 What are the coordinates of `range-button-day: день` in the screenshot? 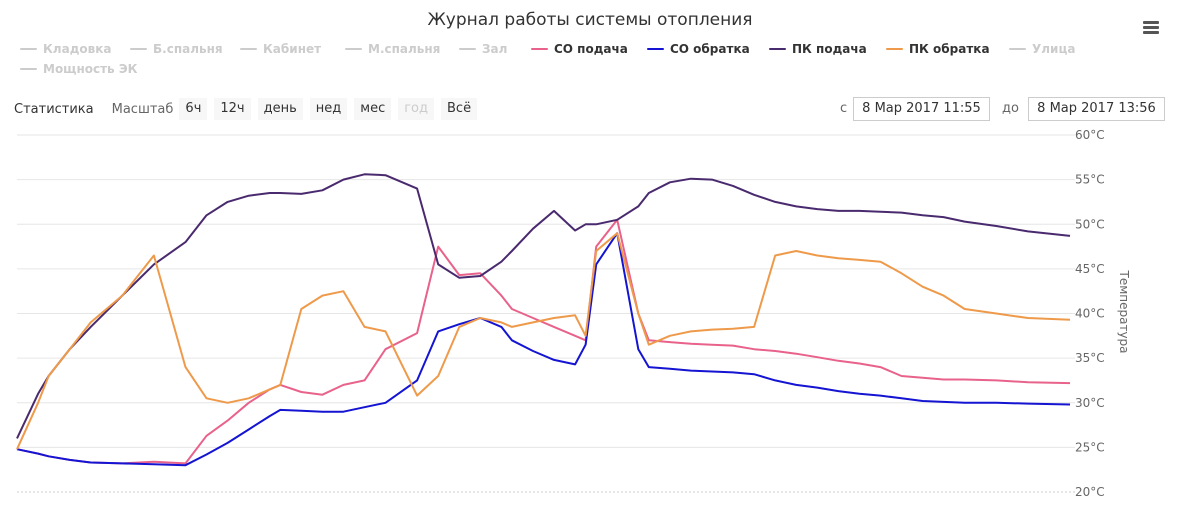 It's located at (280, 109).